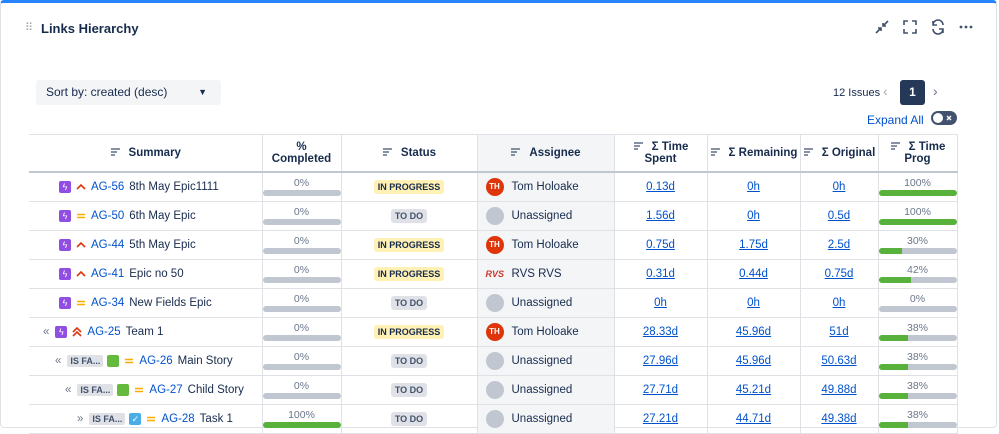 The width and height of the screenshot is (999, 434). I want to click on sort-dropdown: Sort by: created (desc) ▼, so click(128, 92).